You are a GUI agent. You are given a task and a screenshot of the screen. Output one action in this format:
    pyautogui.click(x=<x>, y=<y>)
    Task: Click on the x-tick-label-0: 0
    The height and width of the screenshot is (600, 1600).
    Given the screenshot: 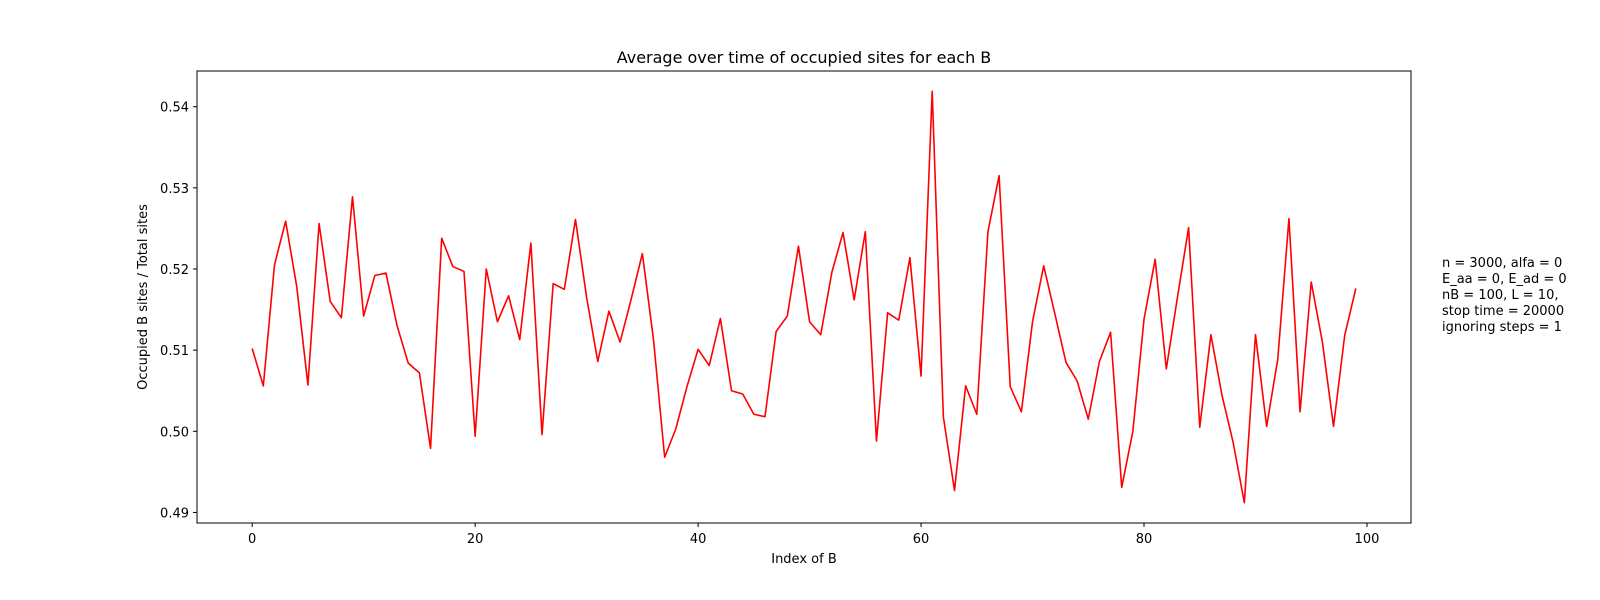 What is the action you would take?
    pyautogui.click(x=252, y=539)
    